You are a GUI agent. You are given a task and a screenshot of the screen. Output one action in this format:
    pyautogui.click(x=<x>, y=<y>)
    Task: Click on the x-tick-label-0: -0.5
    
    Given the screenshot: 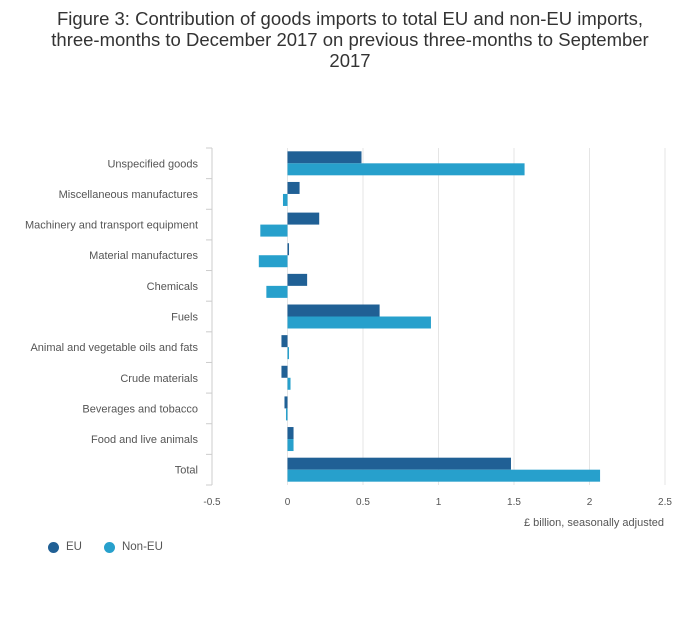 What is the action you would take?
    pyautogui.click(x=212, y=502)
    